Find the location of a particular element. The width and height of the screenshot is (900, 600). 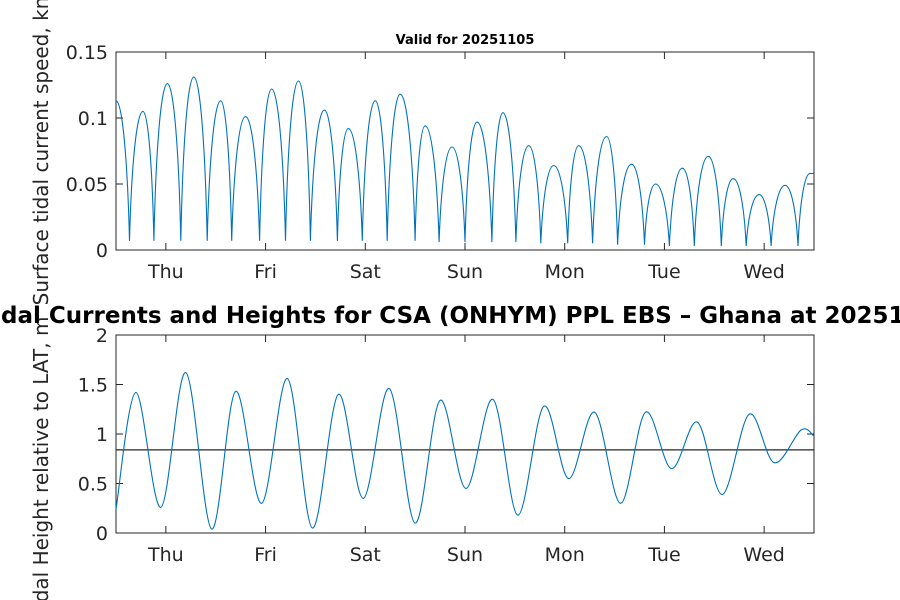

tidal-height-y-axis-label: Tidal Height relative to LAT, m is located at coordinates (41, 458).